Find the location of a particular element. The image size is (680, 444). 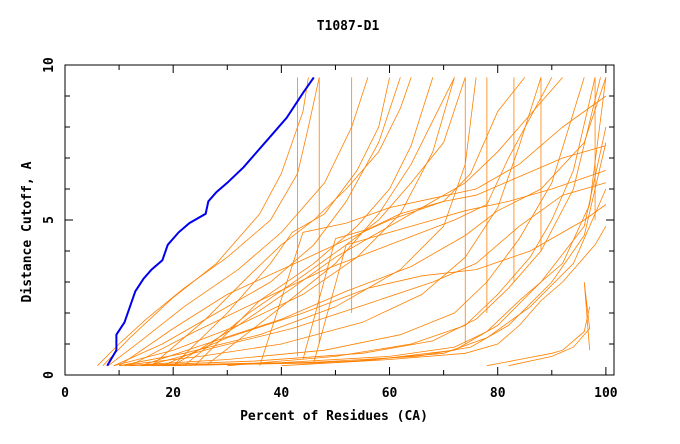

x-axis-label: Percent of Residues (CA) is located at coordinates (334, 416).